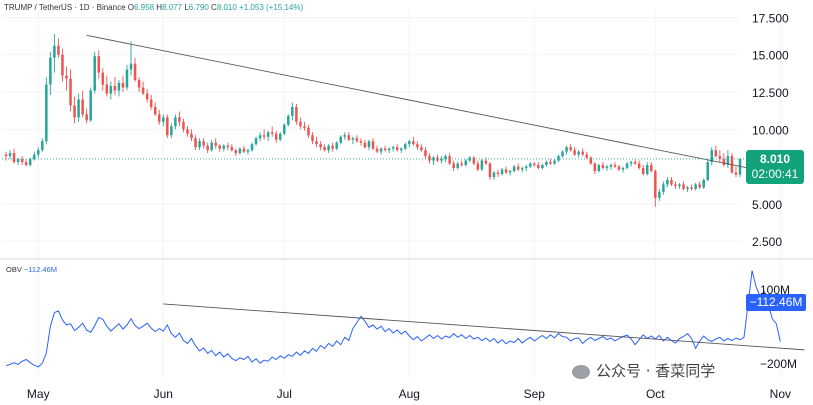  I want to click on price-tick-label: 2.500, so click(767, 242).